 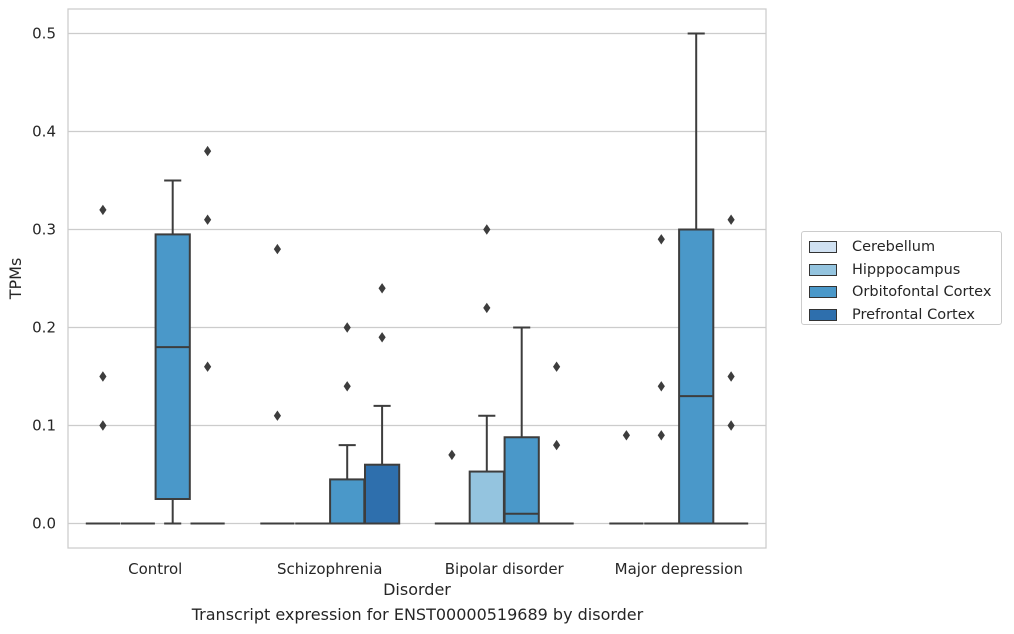 I want to click on box-hipppocampus, so click(x=486, y=469).